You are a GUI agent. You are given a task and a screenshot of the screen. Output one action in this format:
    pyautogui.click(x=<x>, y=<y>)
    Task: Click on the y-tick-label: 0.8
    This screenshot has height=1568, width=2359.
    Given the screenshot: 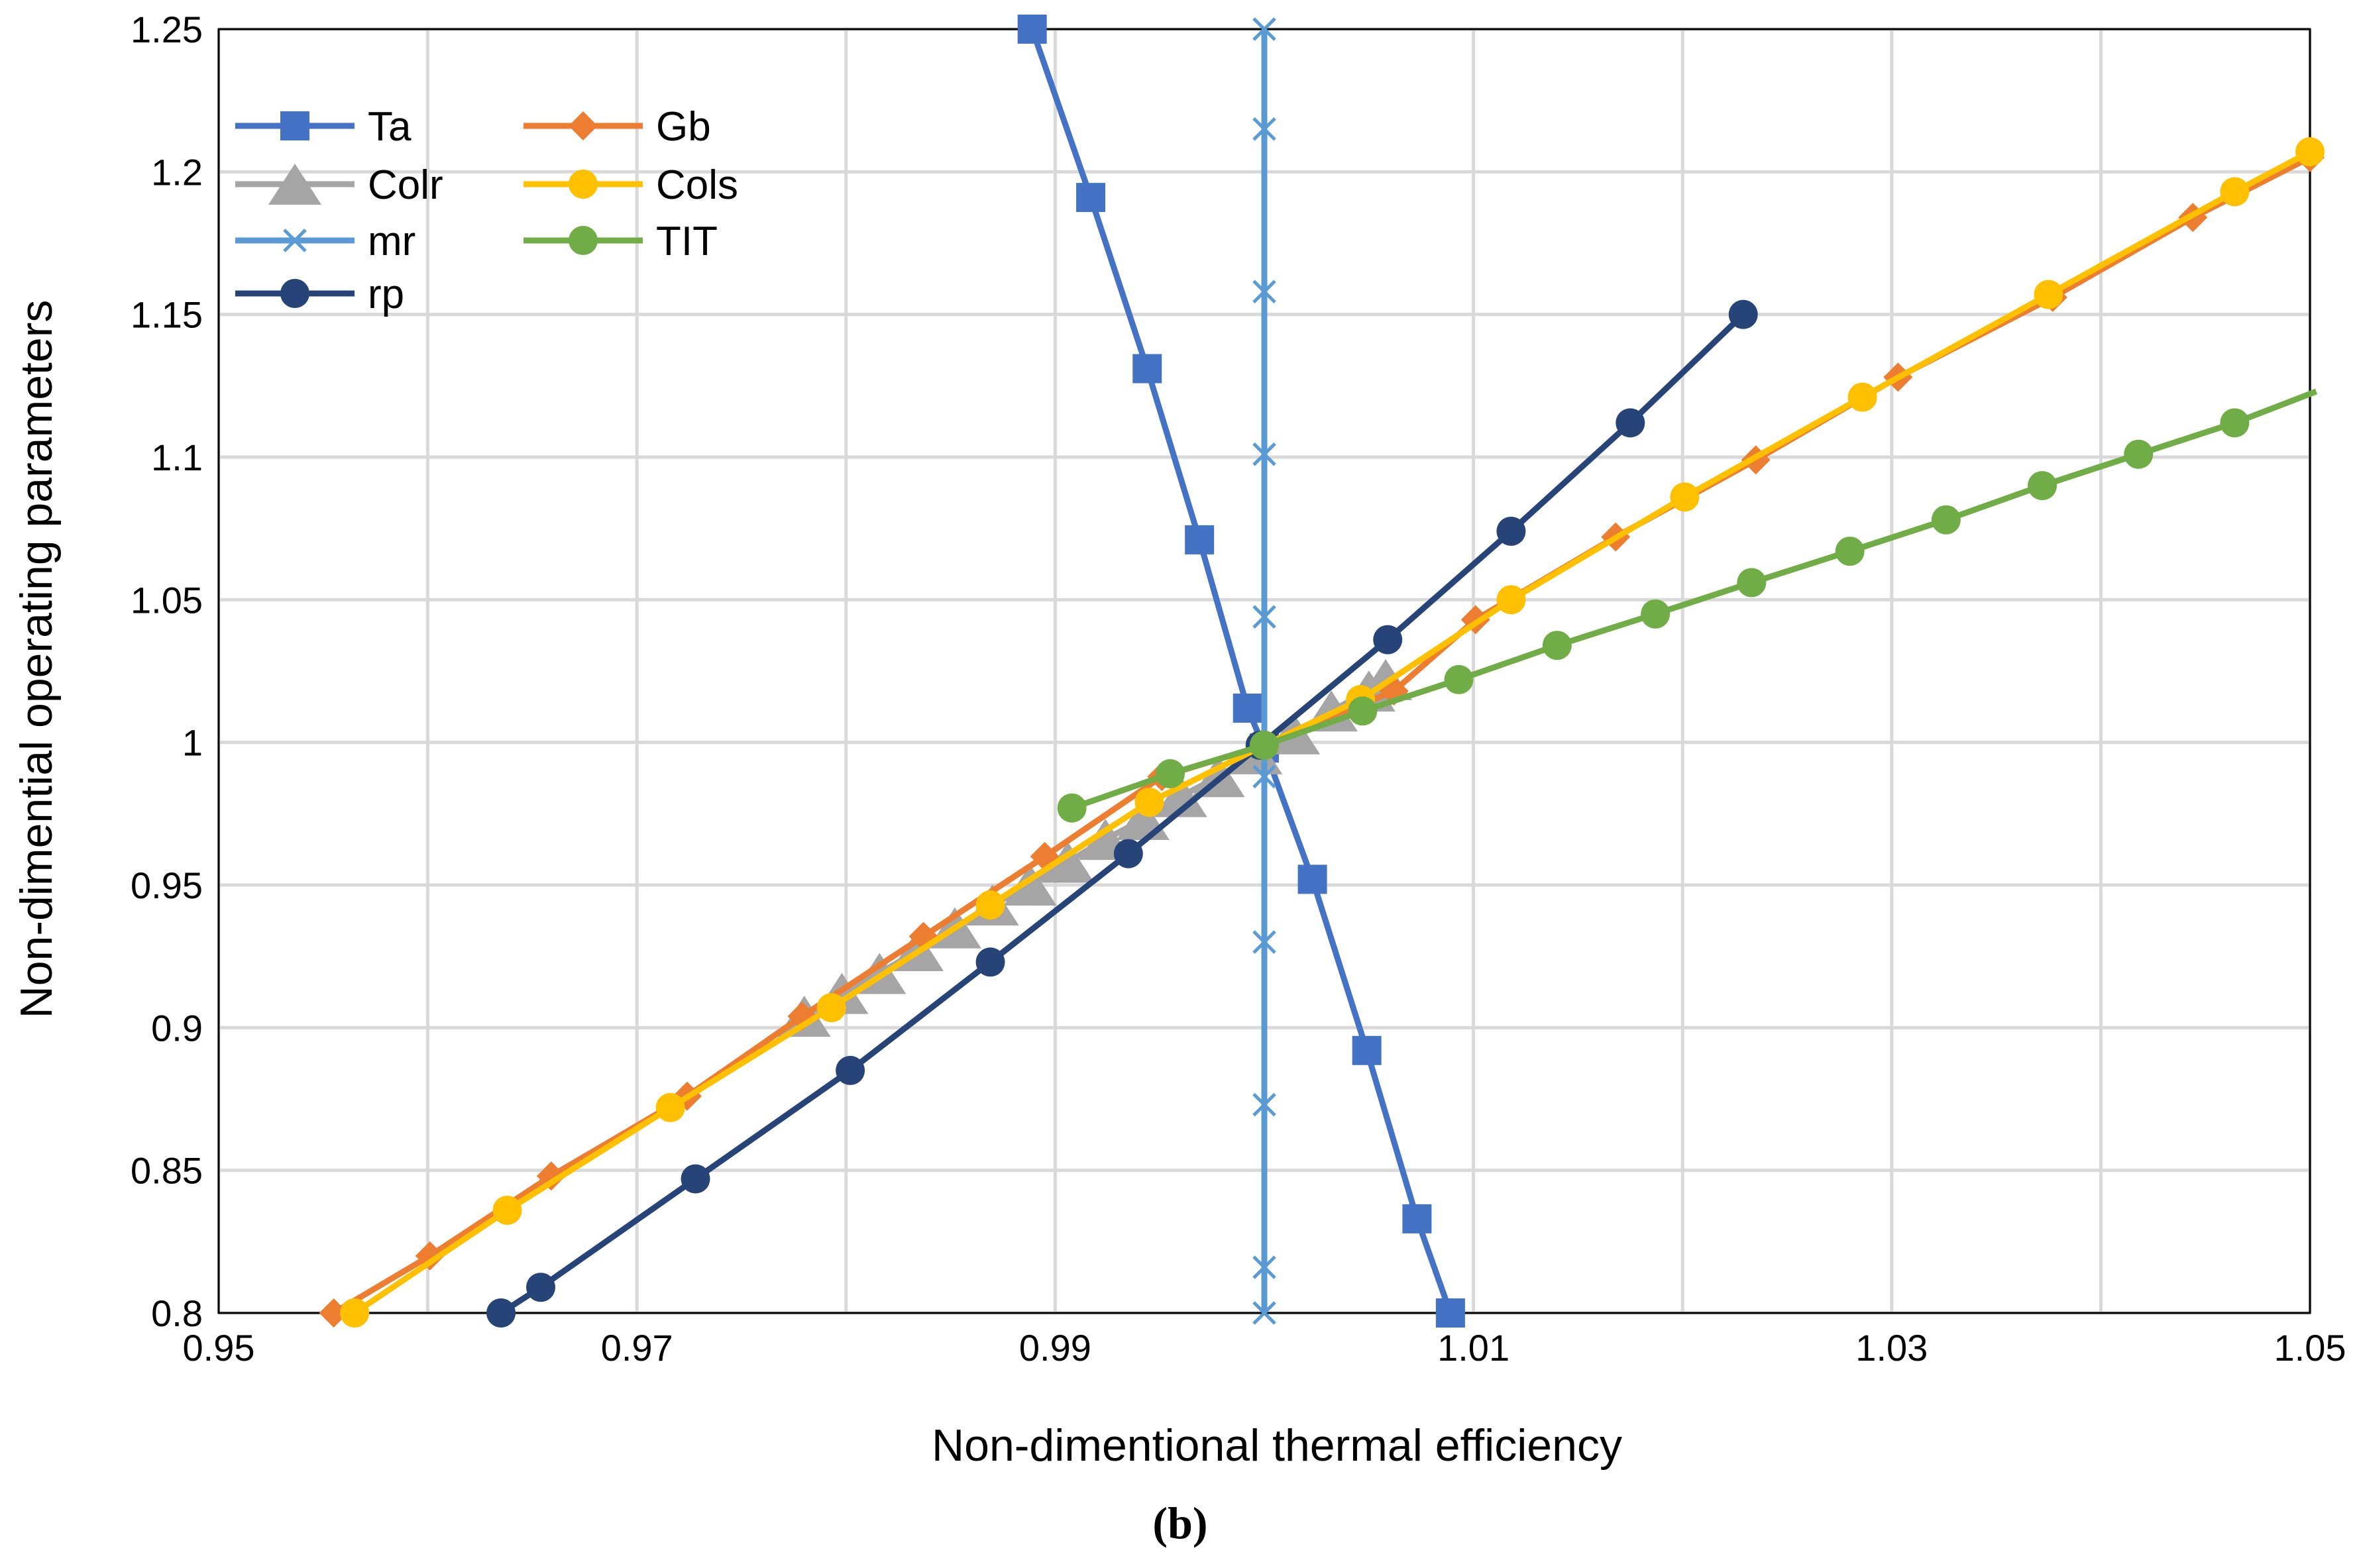 What is the action you would take?
    pyautogui.click(x=177, y=1313)
    